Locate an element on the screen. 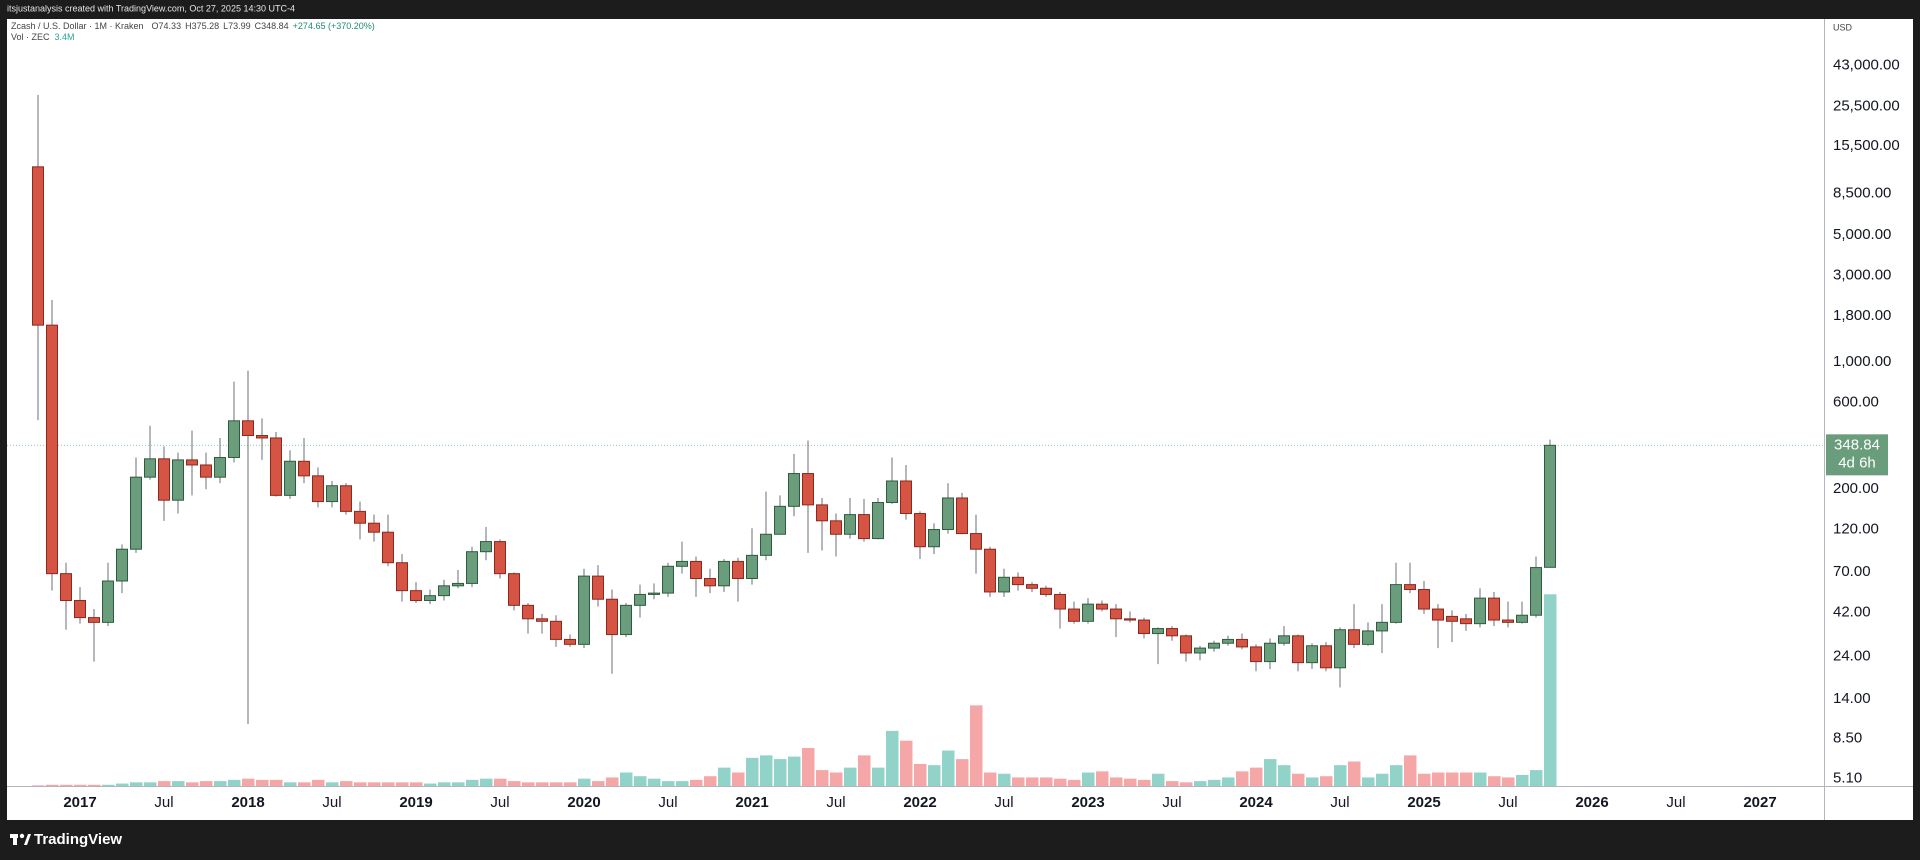 The height and width of the screenshot is (860, 1920). x-tick-label: 2020 is located at coordinates (583, 802).